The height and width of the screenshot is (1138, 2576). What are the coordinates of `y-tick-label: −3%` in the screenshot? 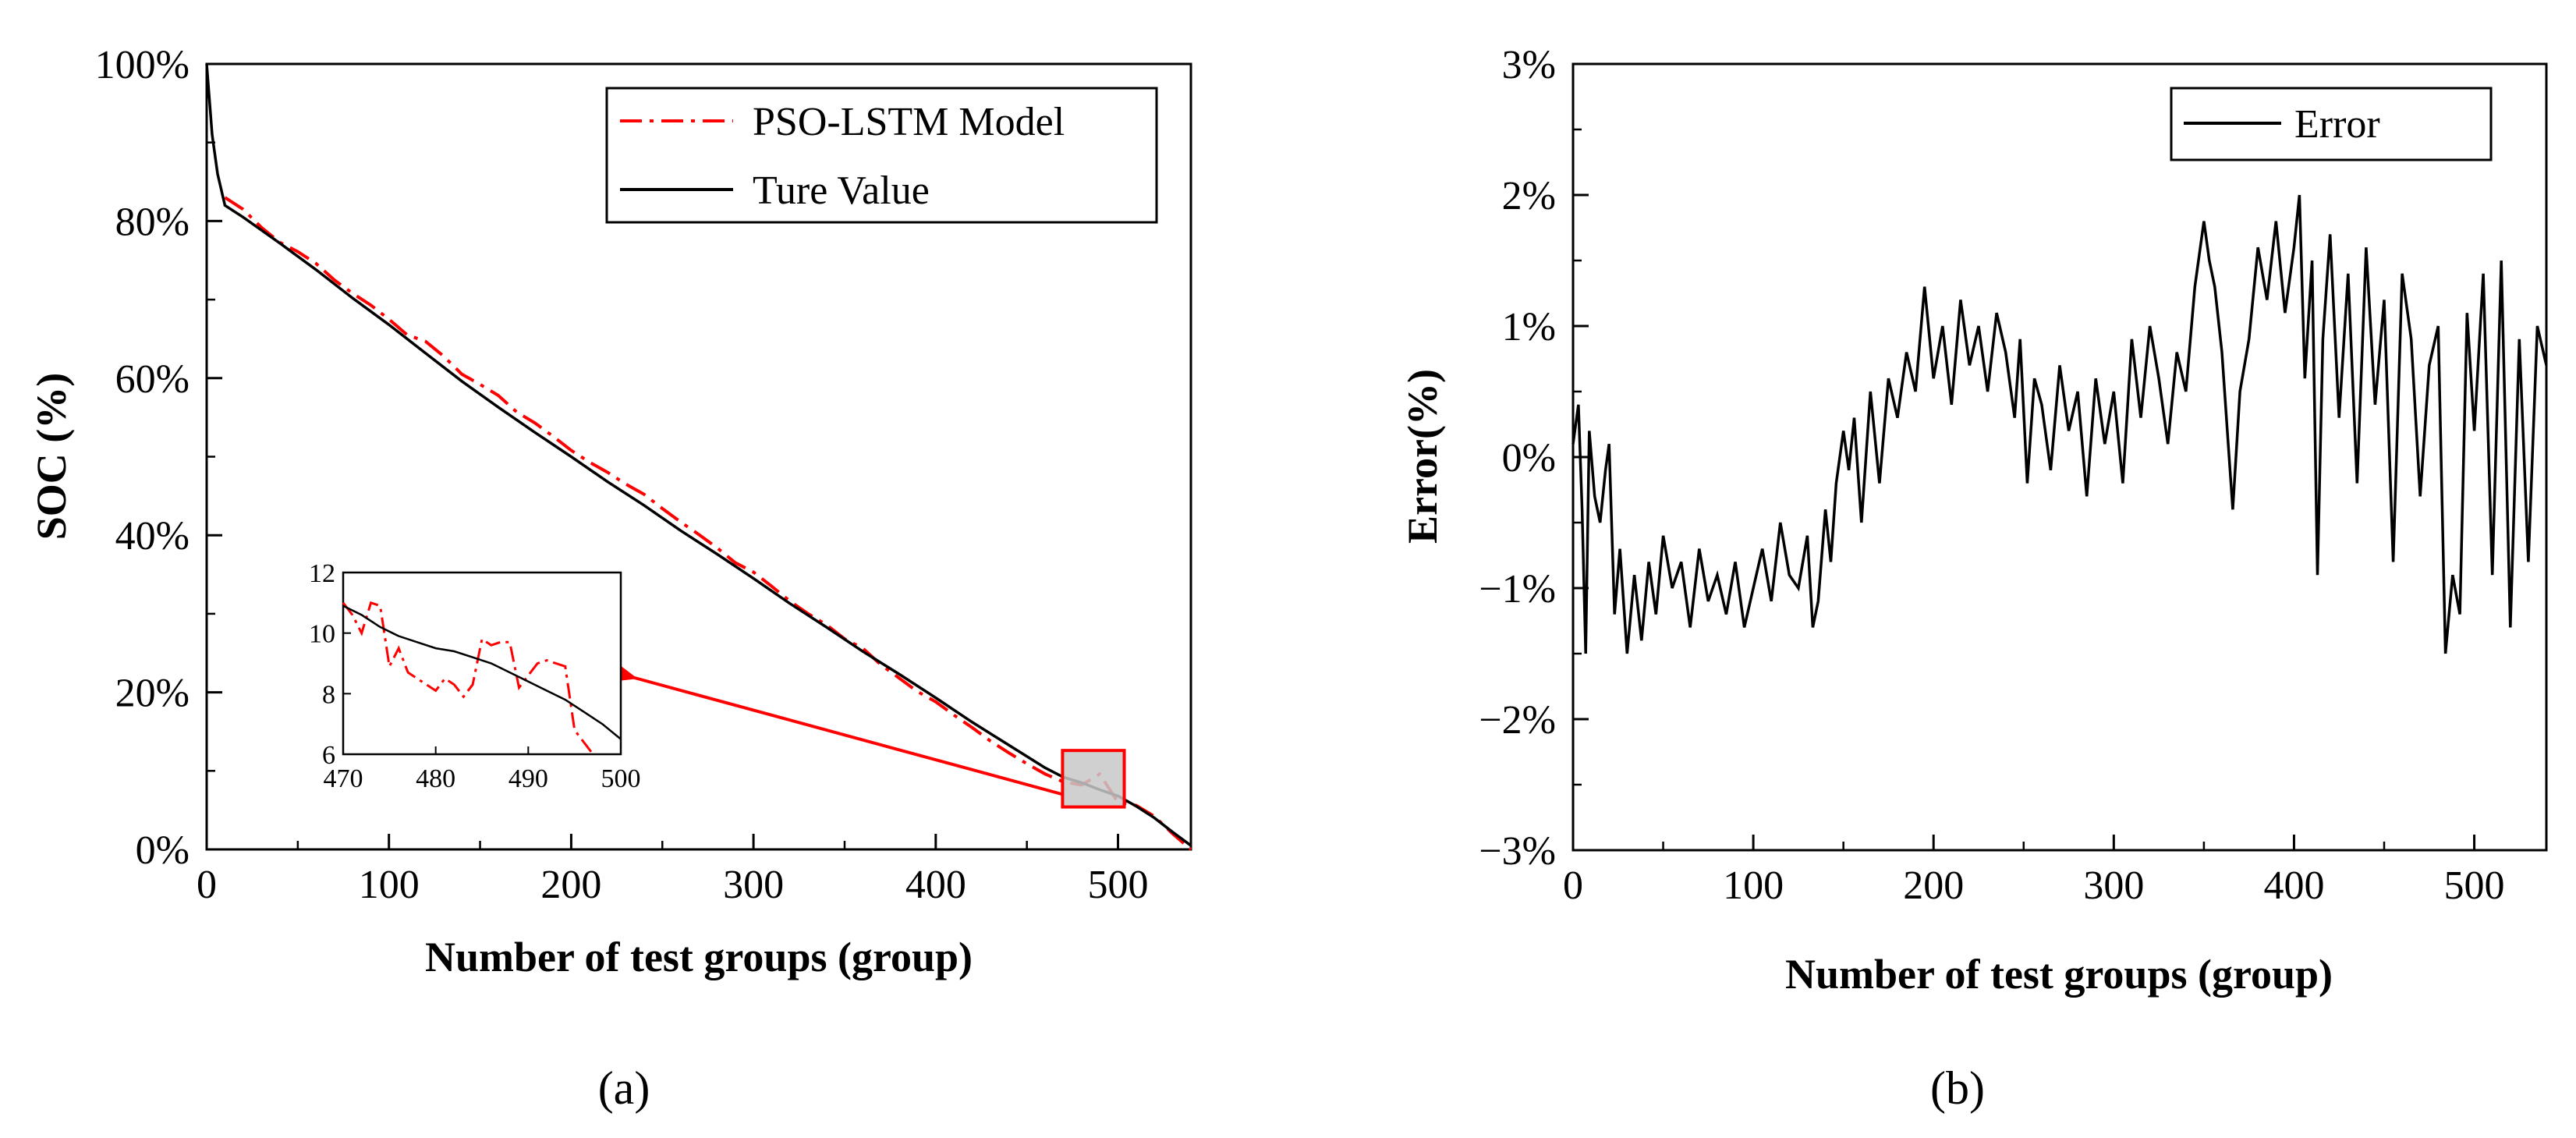 It's located at (1517, 851).